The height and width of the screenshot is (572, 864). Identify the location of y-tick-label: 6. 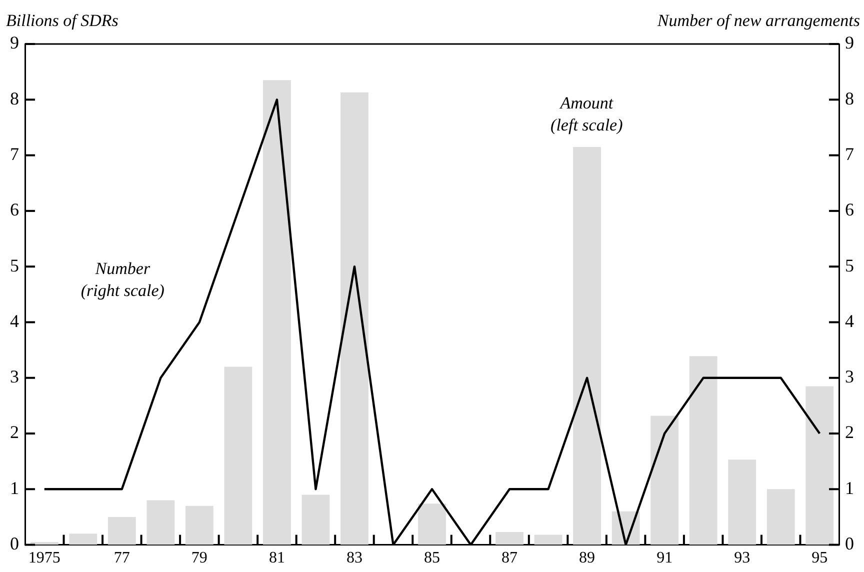
(14, 210).